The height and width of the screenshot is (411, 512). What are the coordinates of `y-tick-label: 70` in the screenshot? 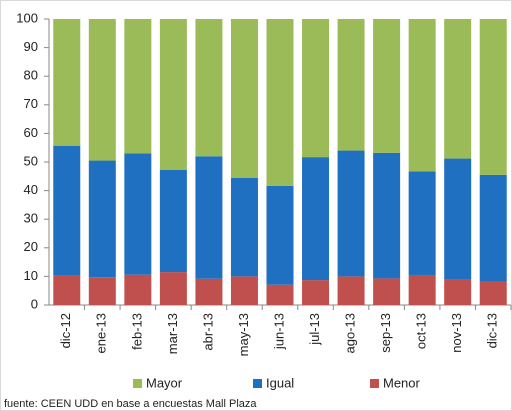 It's located at (31, 103).